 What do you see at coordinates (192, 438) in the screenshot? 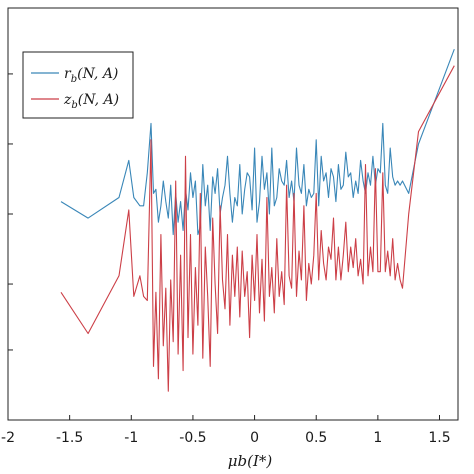
I see `x-tick-label-3: -0.5` at bounding box center [192, 438].